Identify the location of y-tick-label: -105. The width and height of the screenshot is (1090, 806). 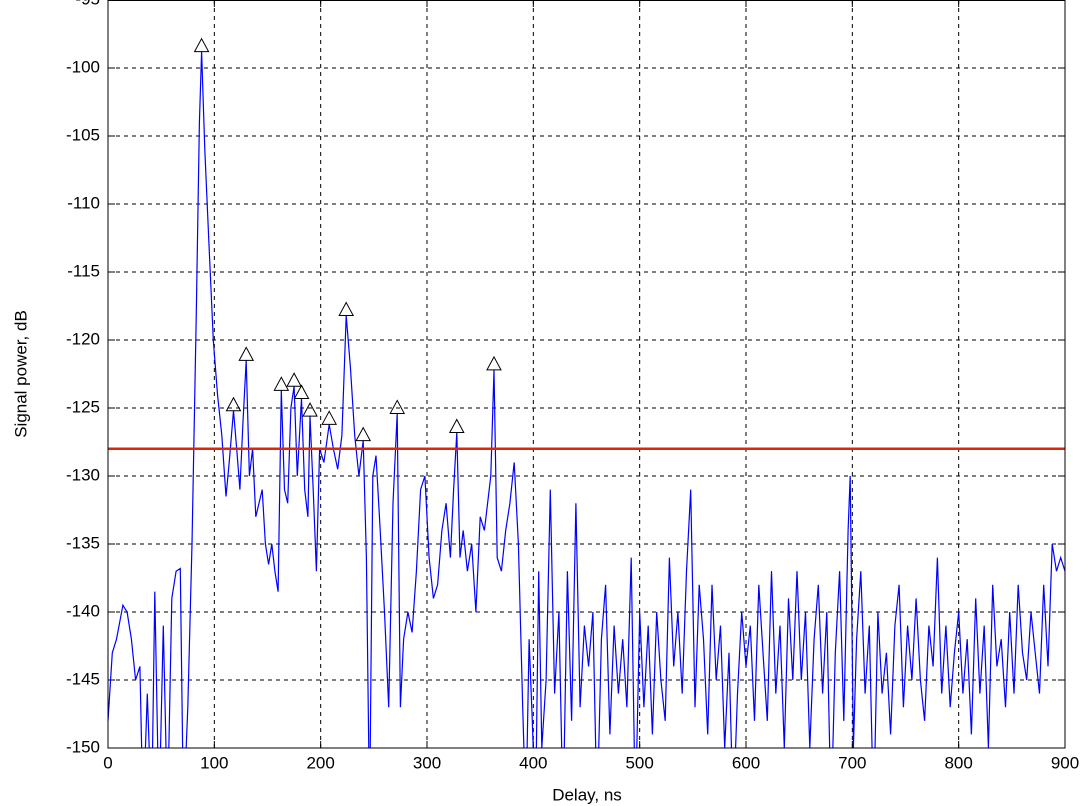
(83, 134).